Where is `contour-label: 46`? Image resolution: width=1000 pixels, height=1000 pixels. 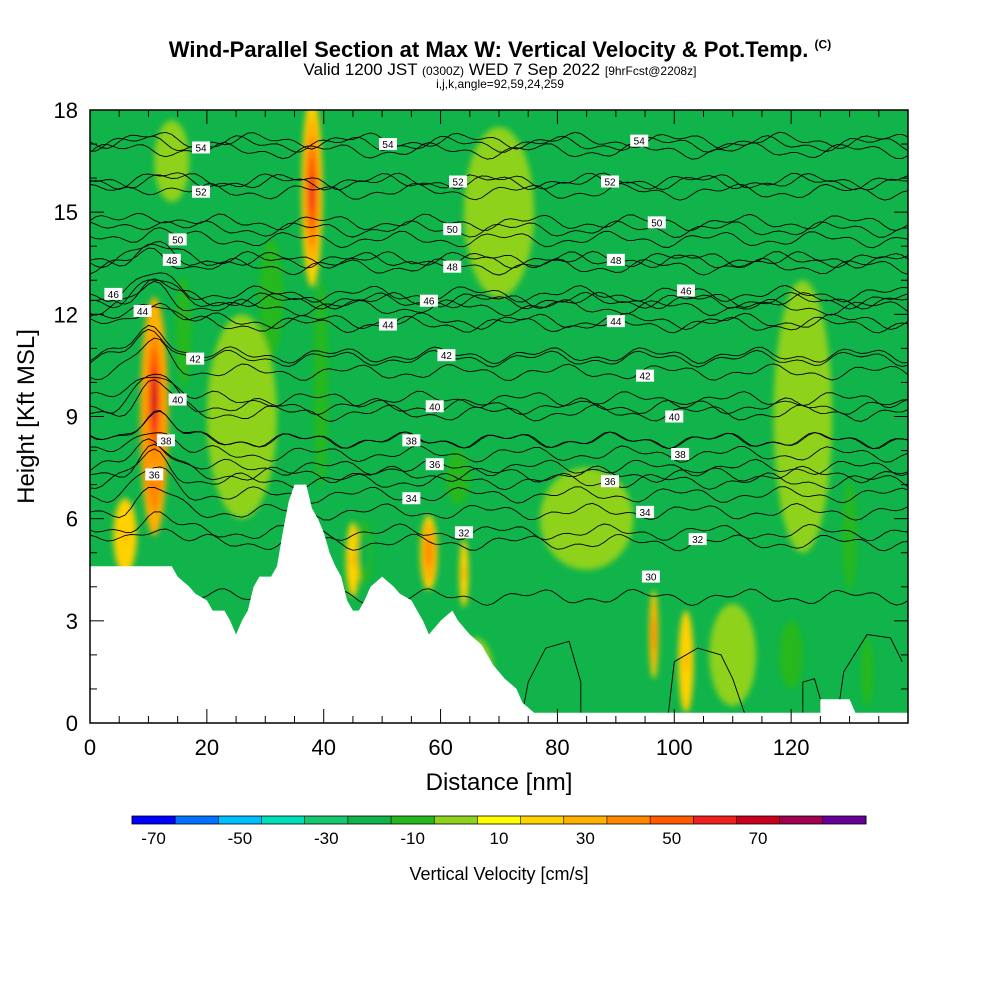 contour-label: 46 is located at coordinates (114, 295).